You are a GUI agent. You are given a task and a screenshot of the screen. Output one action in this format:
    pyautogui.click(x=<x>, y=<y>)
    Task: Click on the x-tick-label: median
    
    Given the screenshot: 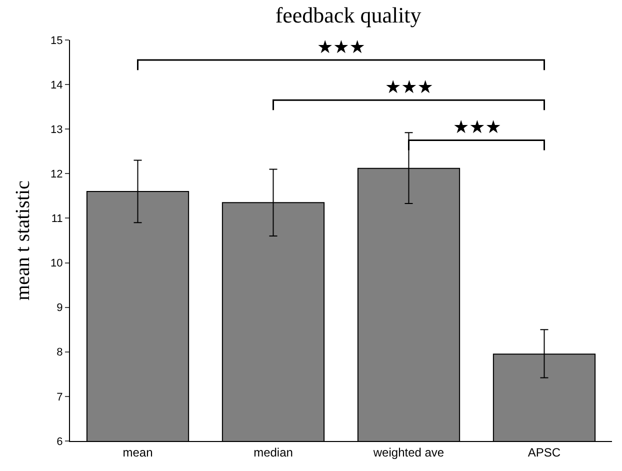 What is the action you would take?
    pyautogui.click(x=273, y=452)
    